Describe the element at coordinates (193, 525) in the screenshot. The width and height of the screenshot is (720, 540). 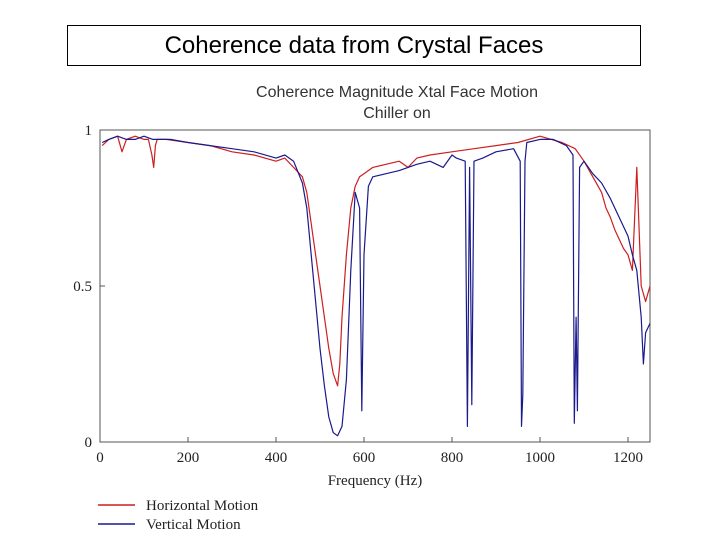
I see `legend-label: Vertical Motion` at that location.